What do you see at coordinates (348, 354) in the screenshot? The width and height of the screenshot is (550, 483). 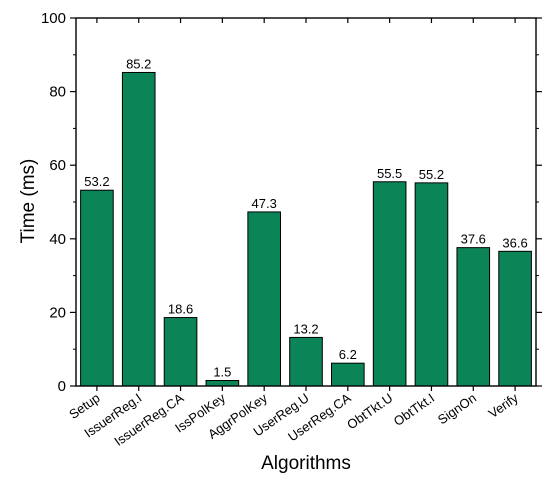 I see `value-label-6: 6.2` at bounding box center [348, 354].